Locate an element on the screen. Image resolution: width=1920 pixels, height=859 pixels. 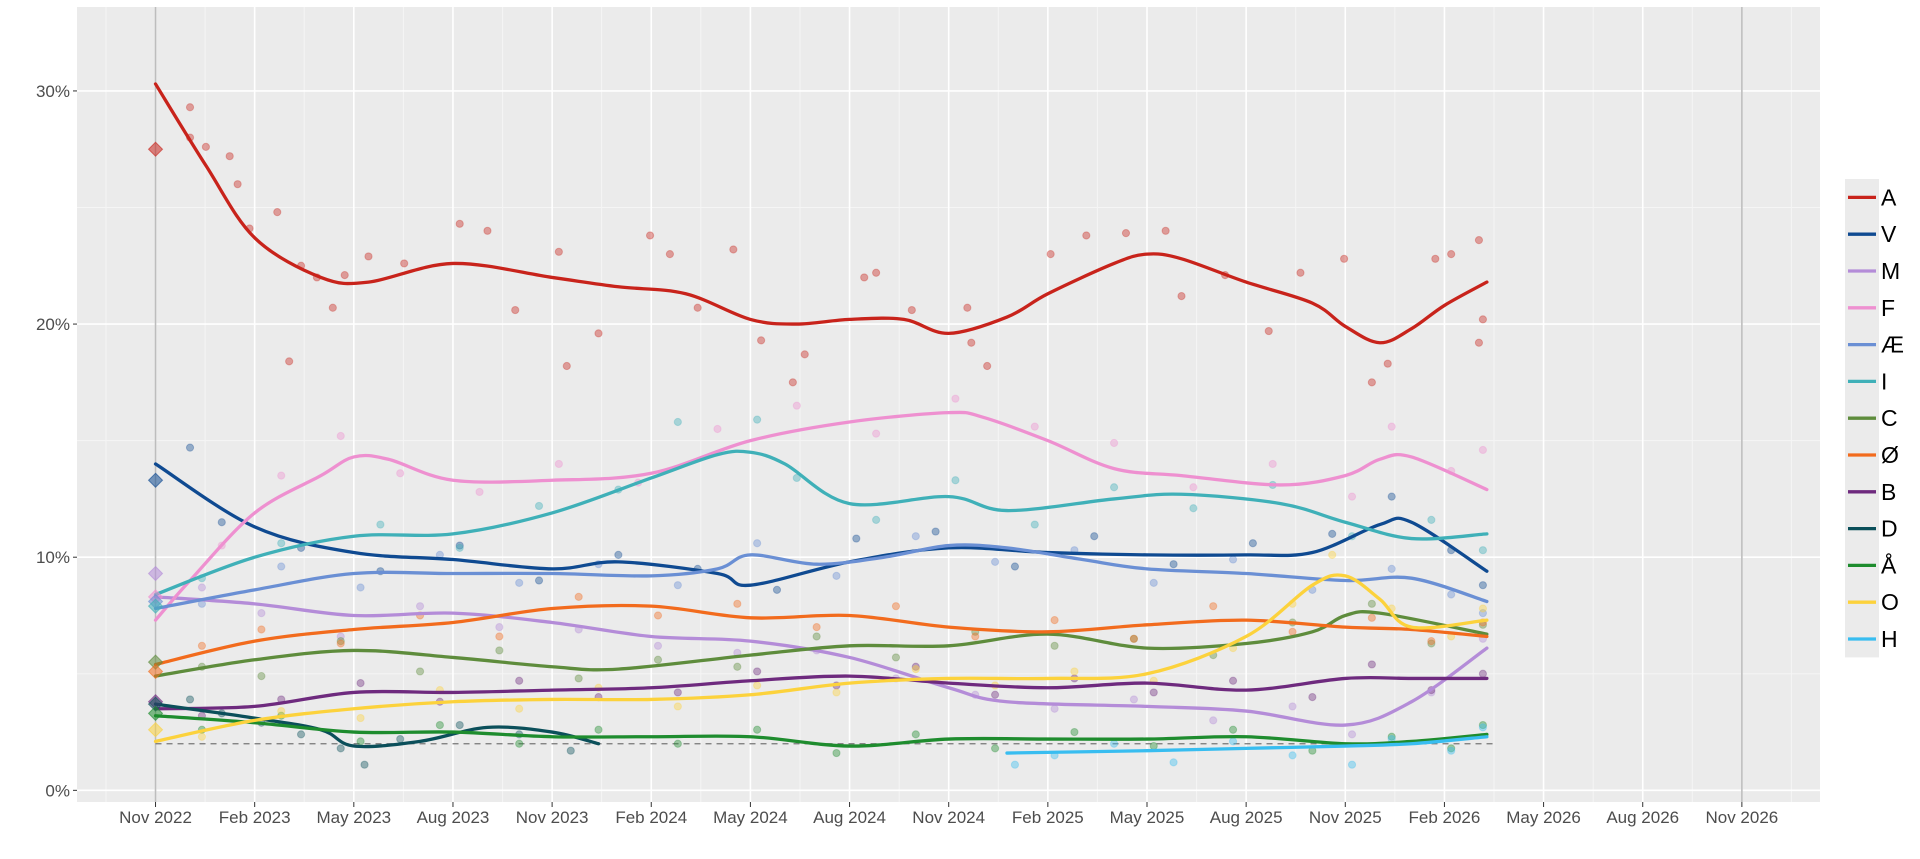
y-tick-label: 20% is located at coordinates (53, 324).